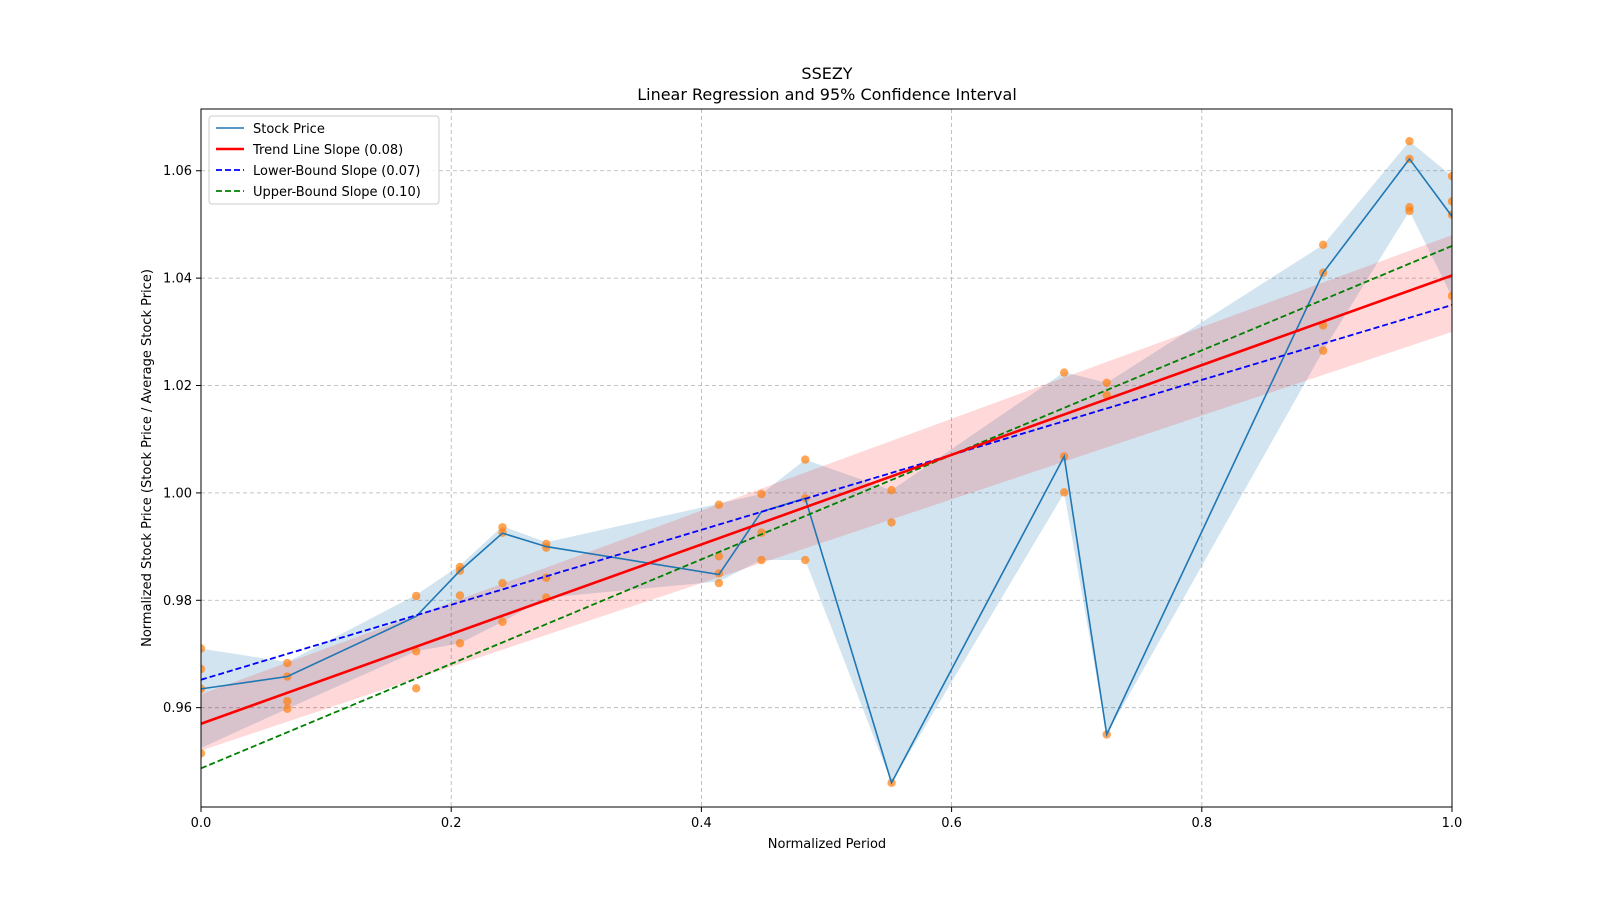  What do you see at coordinates (451, 823) in the screenshot?
I see `x-tick-label: 0.2` at bounding box center [451, 823].